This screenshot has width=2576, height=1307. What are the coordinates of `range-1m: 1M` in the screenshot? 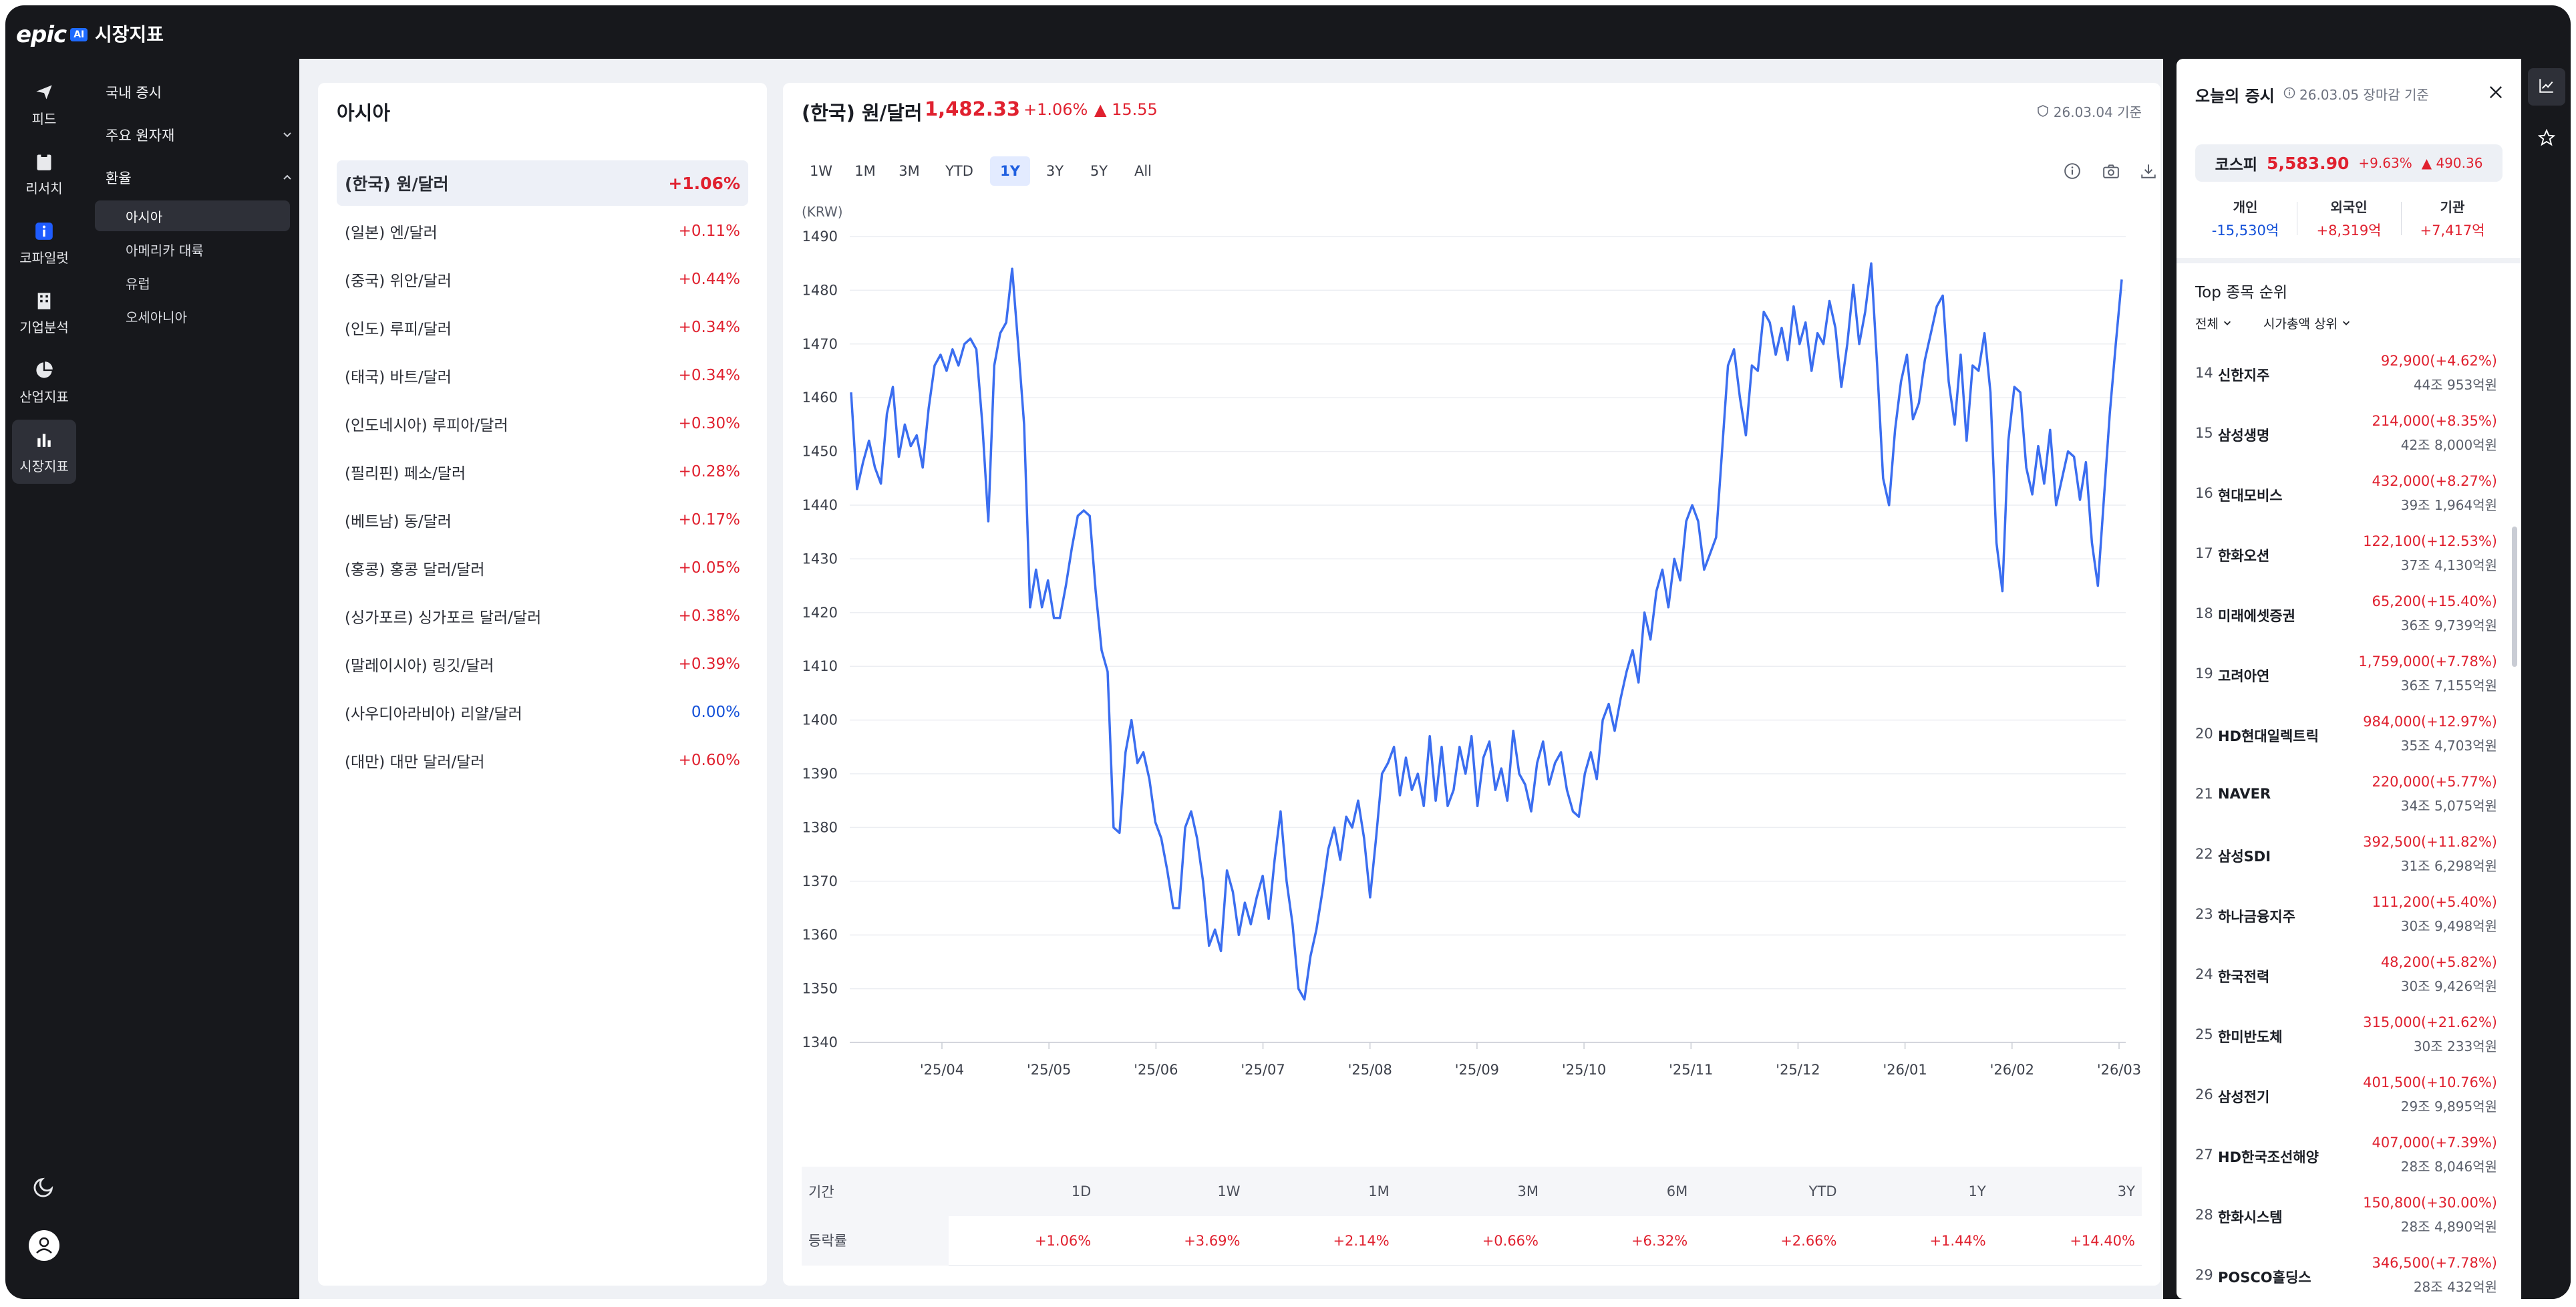 It's located at (865, 171).